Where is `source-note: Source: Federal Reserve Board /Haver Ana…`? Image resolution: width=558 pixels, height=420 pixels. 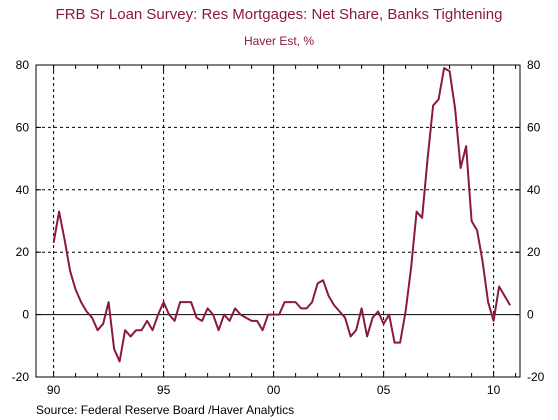 source-note: Source: Federal Reserve Board /Haver Ana… is located at coordinates (165, 410).